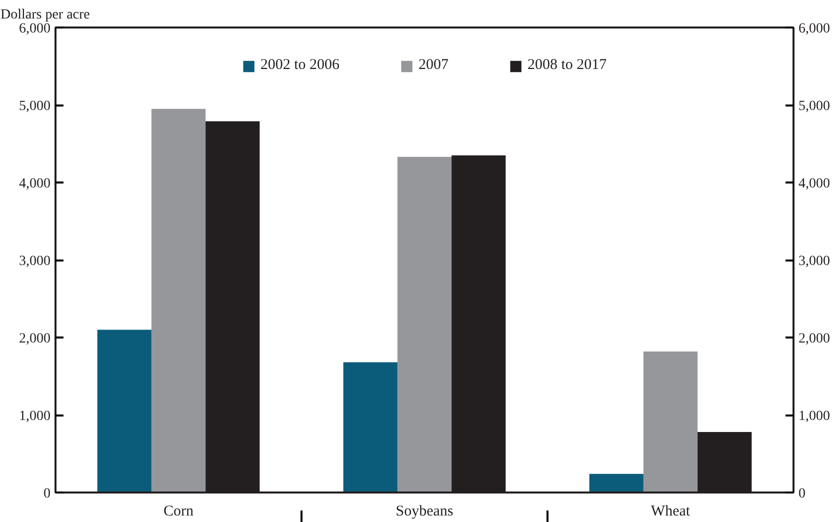 Image resolution: width=835 pixels, height=522 pixels. What do you see at coordinates (34, 416) in the screenshot?
I see `y-tick-label: 1,000` at bounding box center [34, 416].